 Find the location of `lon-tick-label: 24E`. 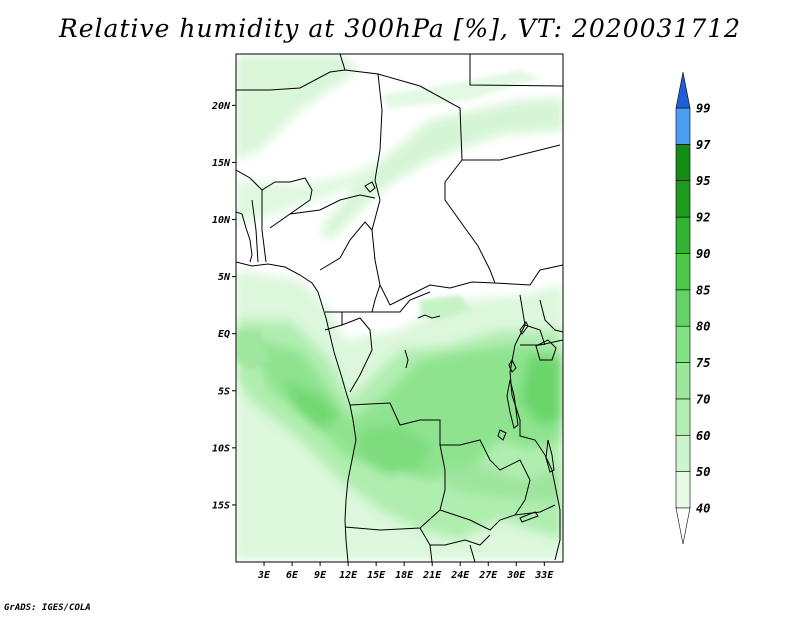

lon-tick-label: 24E is located at coordinates (460, 575).